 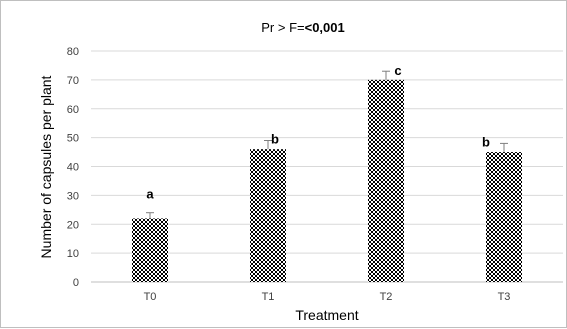 What do you see at coordinates (73, 254) in the screenshot?
I see `y-tick-label: 10` at bounding box center [73, 254].